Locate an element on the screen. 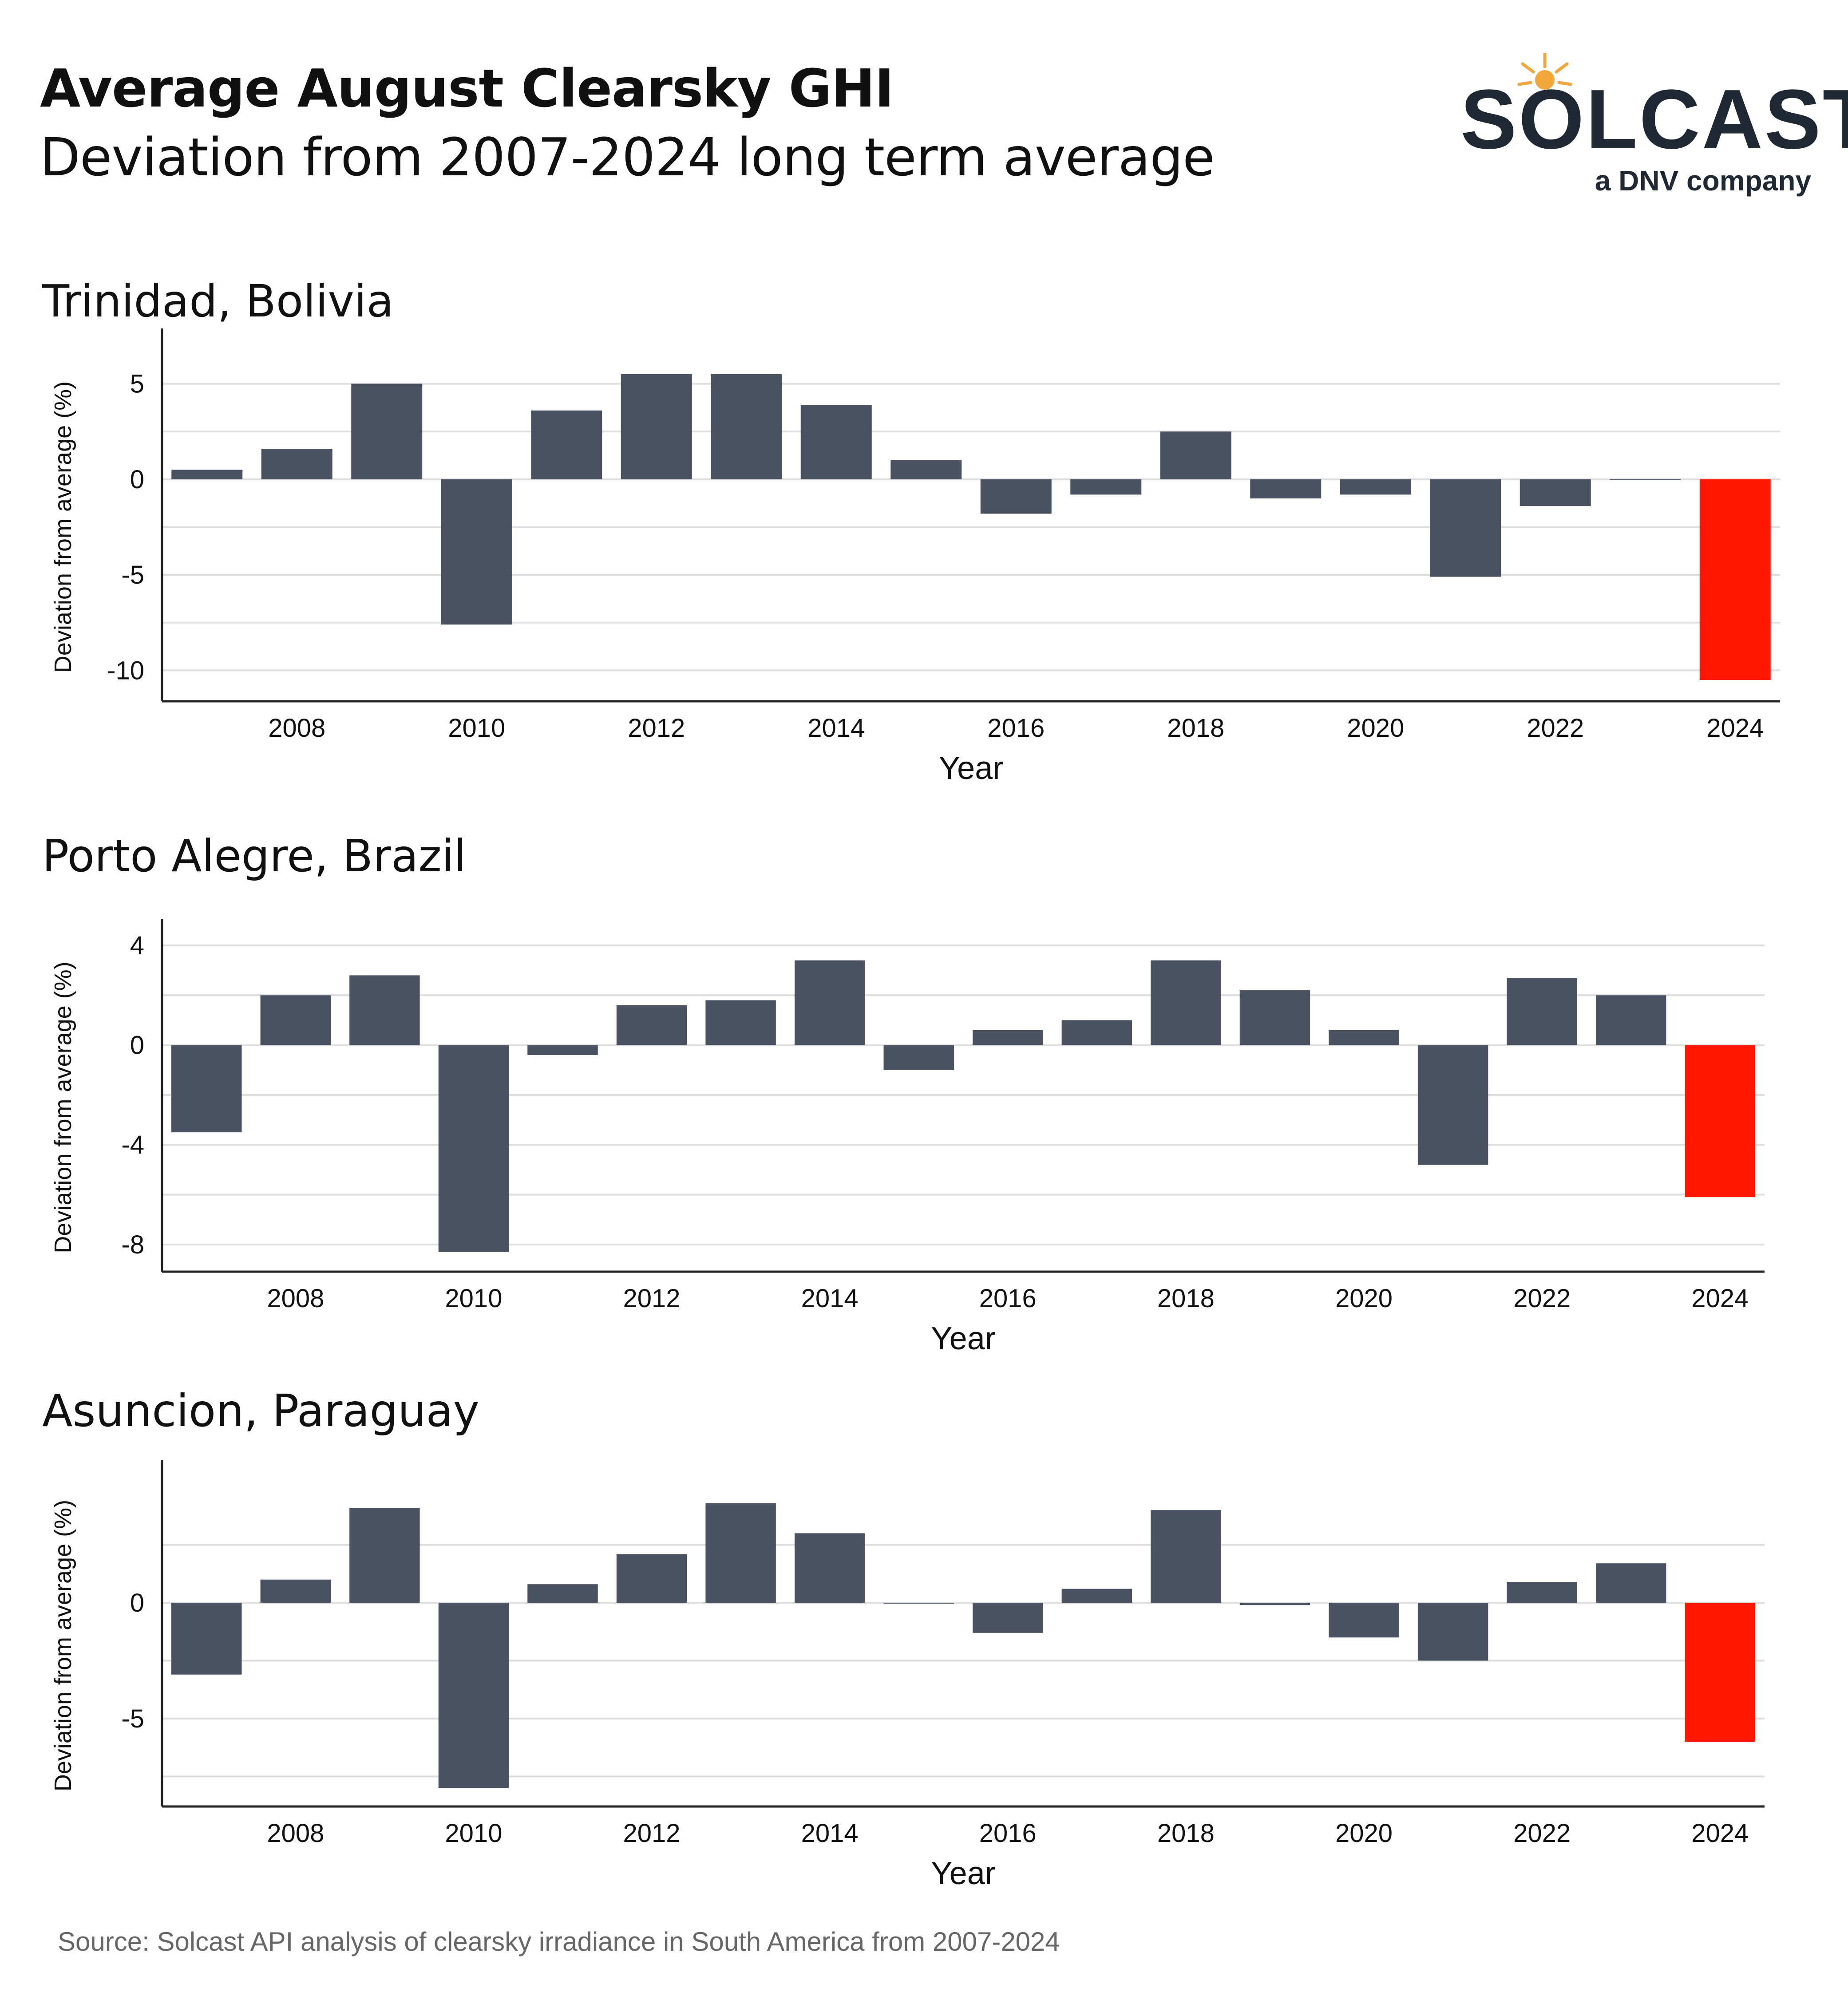  y-tick-label: 5 is located at coordinates (137, 384).